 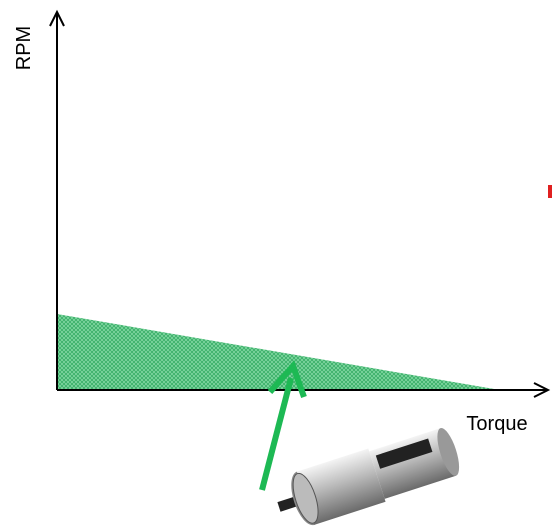 What do you see at coordinates (496, 424) in the screenshot?
I see `x-axis-label: Torque` at bounding box center [496, 424].